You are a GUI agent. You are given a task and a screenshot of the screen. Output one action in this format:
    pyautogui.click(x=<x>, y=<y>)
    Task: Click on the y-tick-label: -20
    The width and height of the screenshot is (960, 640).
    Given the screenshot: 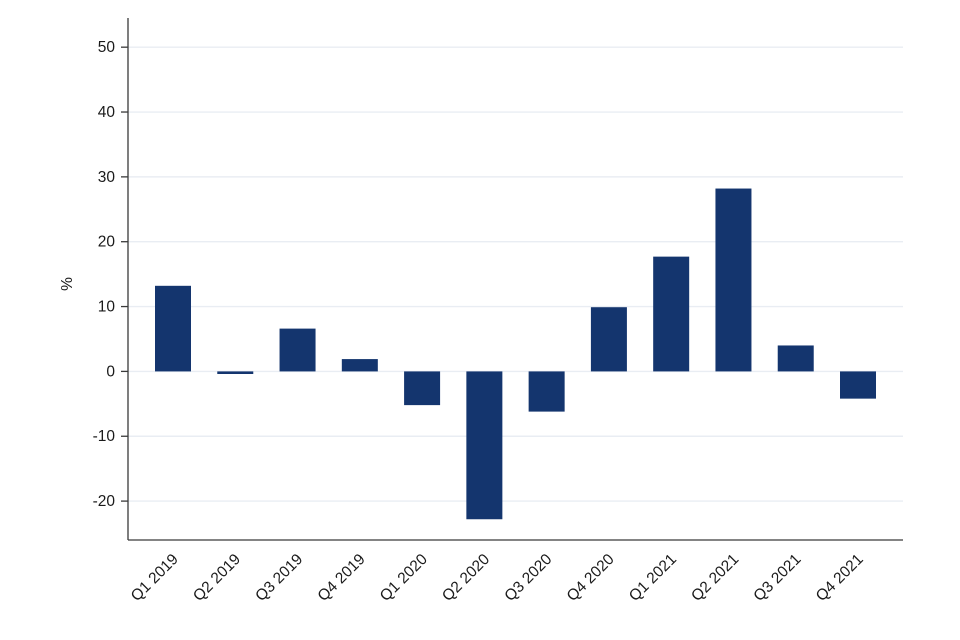 What is the action you would take?
    pyautogui.click(x=104, y=501)
    